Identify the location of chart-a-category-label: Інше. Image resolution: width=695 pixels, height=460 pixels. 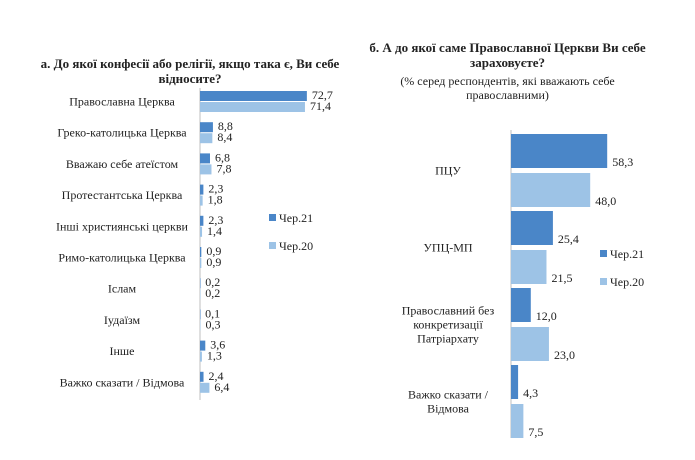
(122, 351).